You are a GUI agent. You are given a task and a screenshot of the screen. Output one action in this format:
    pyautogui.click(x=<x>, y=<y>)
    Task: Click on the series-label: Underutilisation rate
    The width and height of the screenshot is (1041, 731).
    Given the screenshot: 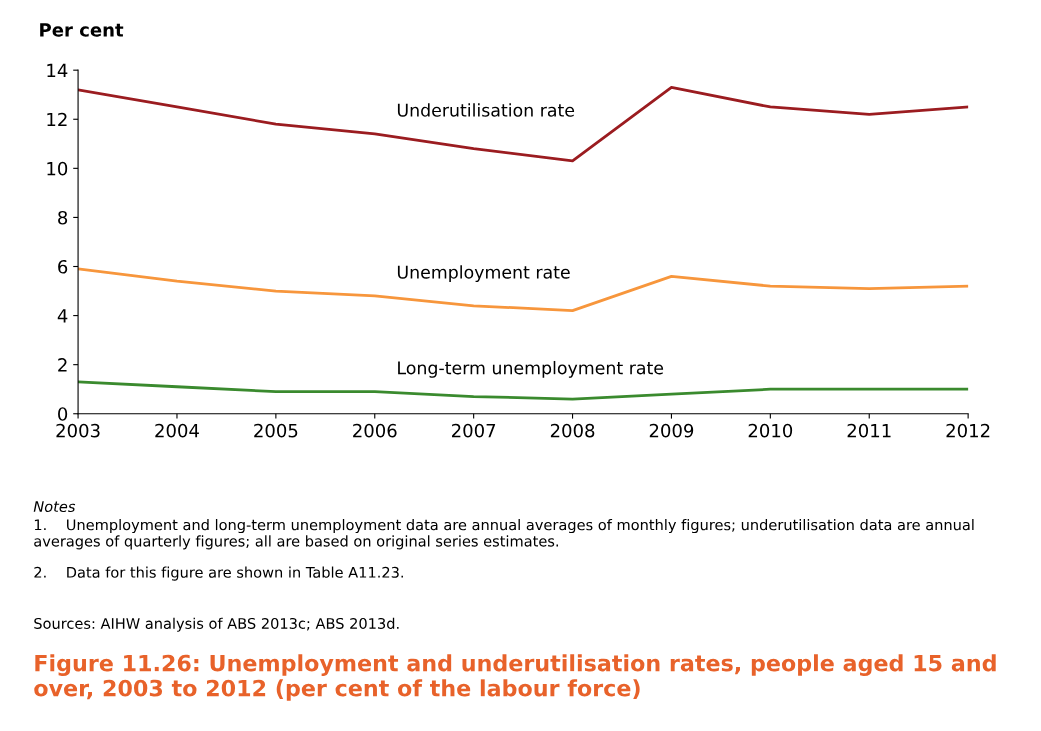 What is the action you would take?
    pyautogui.click(x=486, y=110)
    